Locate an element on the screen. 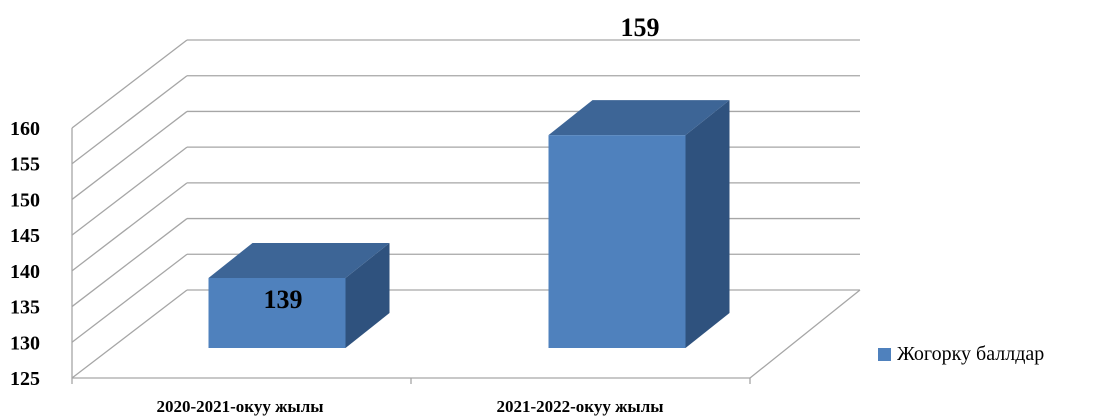 The width and height of the screenshot is (1098, 418). legend: Жогорку баллдар is located at coordinates (961, 354).